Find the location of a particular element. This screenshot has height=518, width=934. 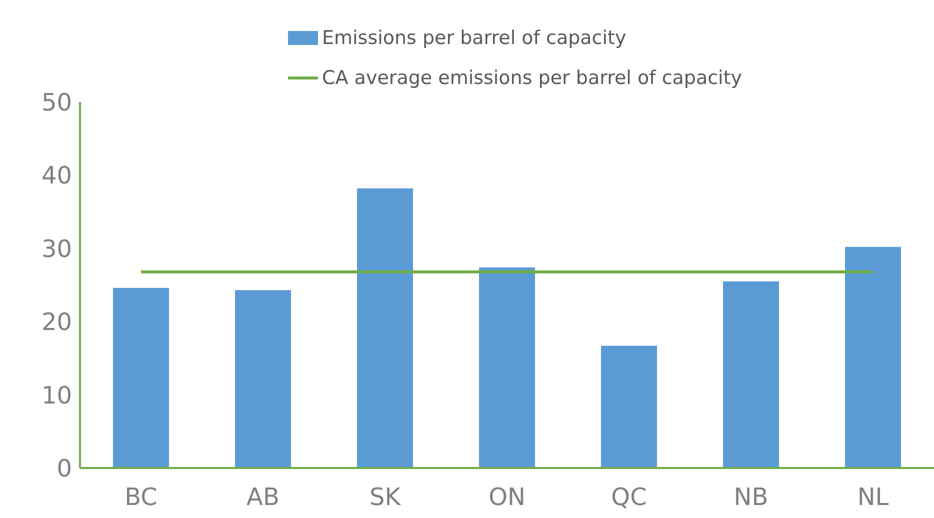

y-tick-label: 40 is located at coordinates (56, 176).